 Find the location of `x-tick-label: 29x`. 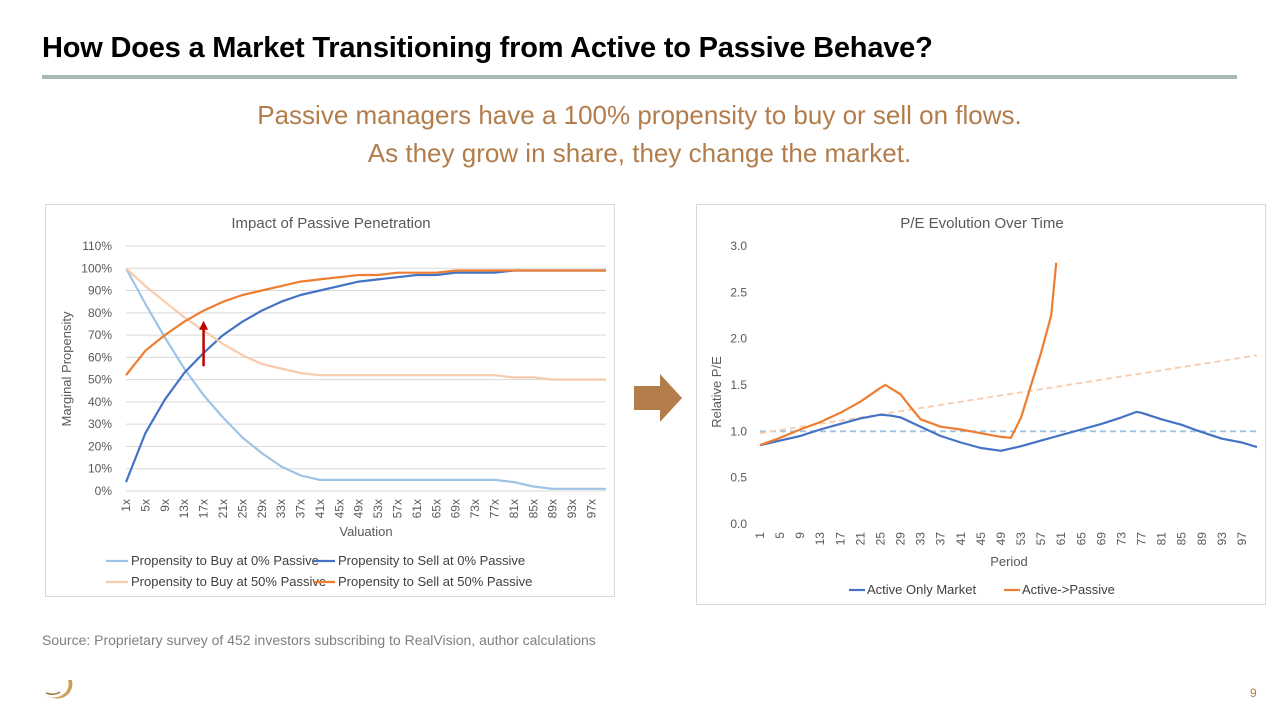

x-tick-label: 29x is located at coordinates (262, 508).